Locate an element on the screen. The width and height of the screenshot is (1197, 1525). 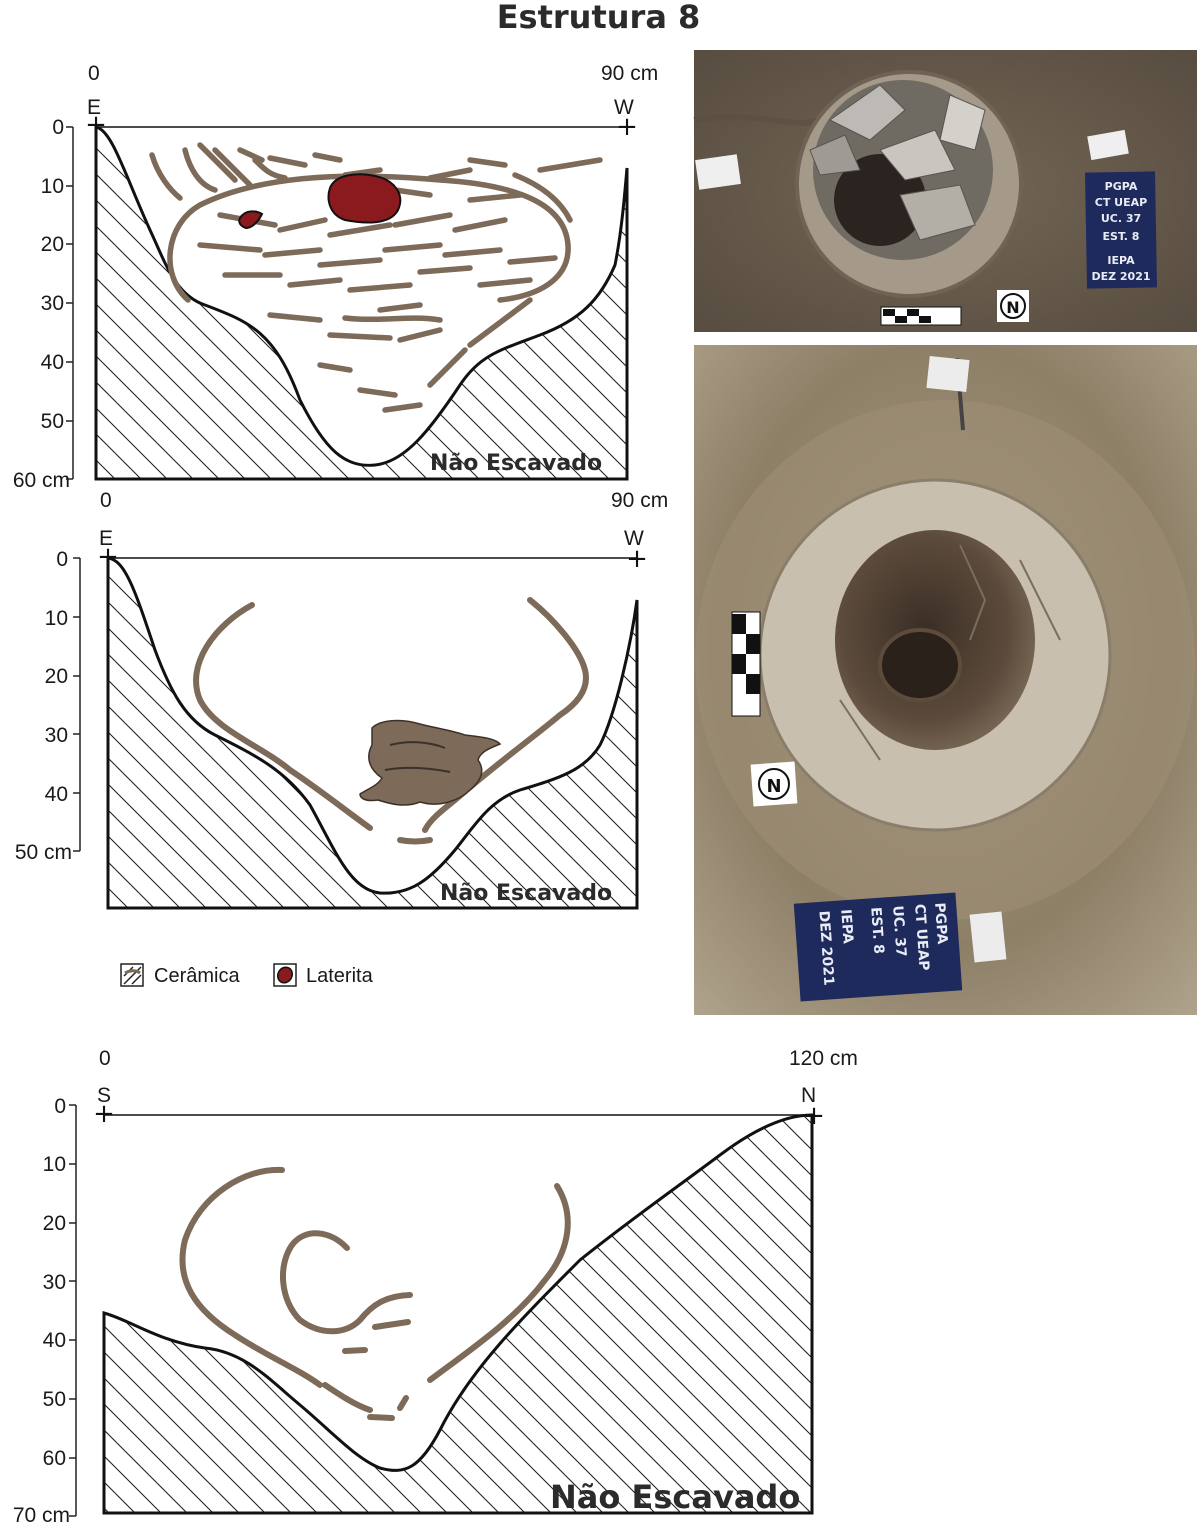
ceramic-vessel-profile is located at coordinates (391, 721).